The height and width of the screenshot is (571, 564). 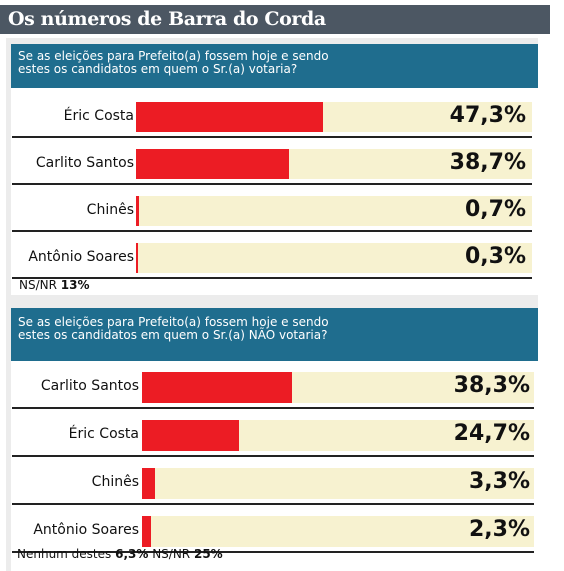 What do you see at coordinates (487, 162) in the screenshot?
I see `value-label: 38,7%` at bounding box center [487, 162].